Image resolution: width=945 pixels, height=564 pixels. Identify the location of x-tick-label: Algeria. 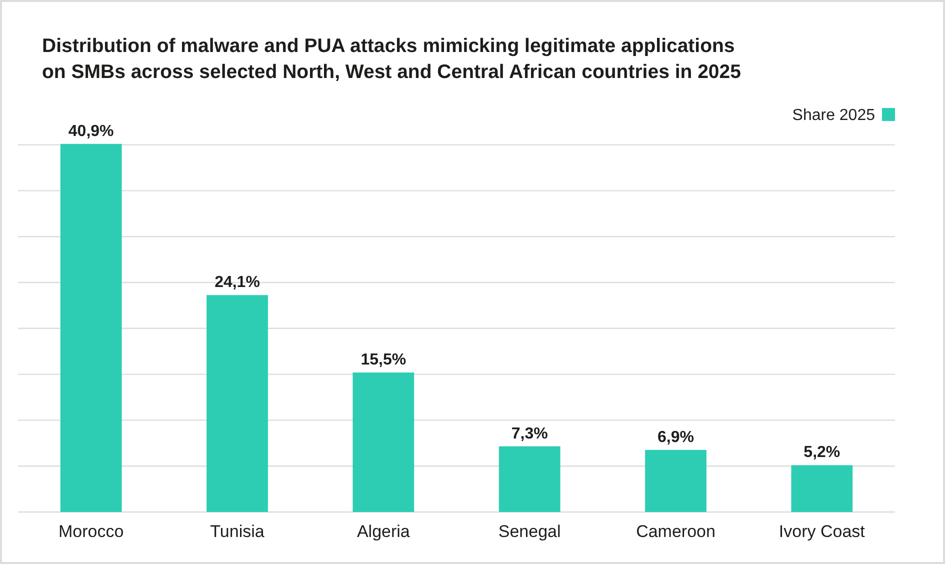
(383, 531).